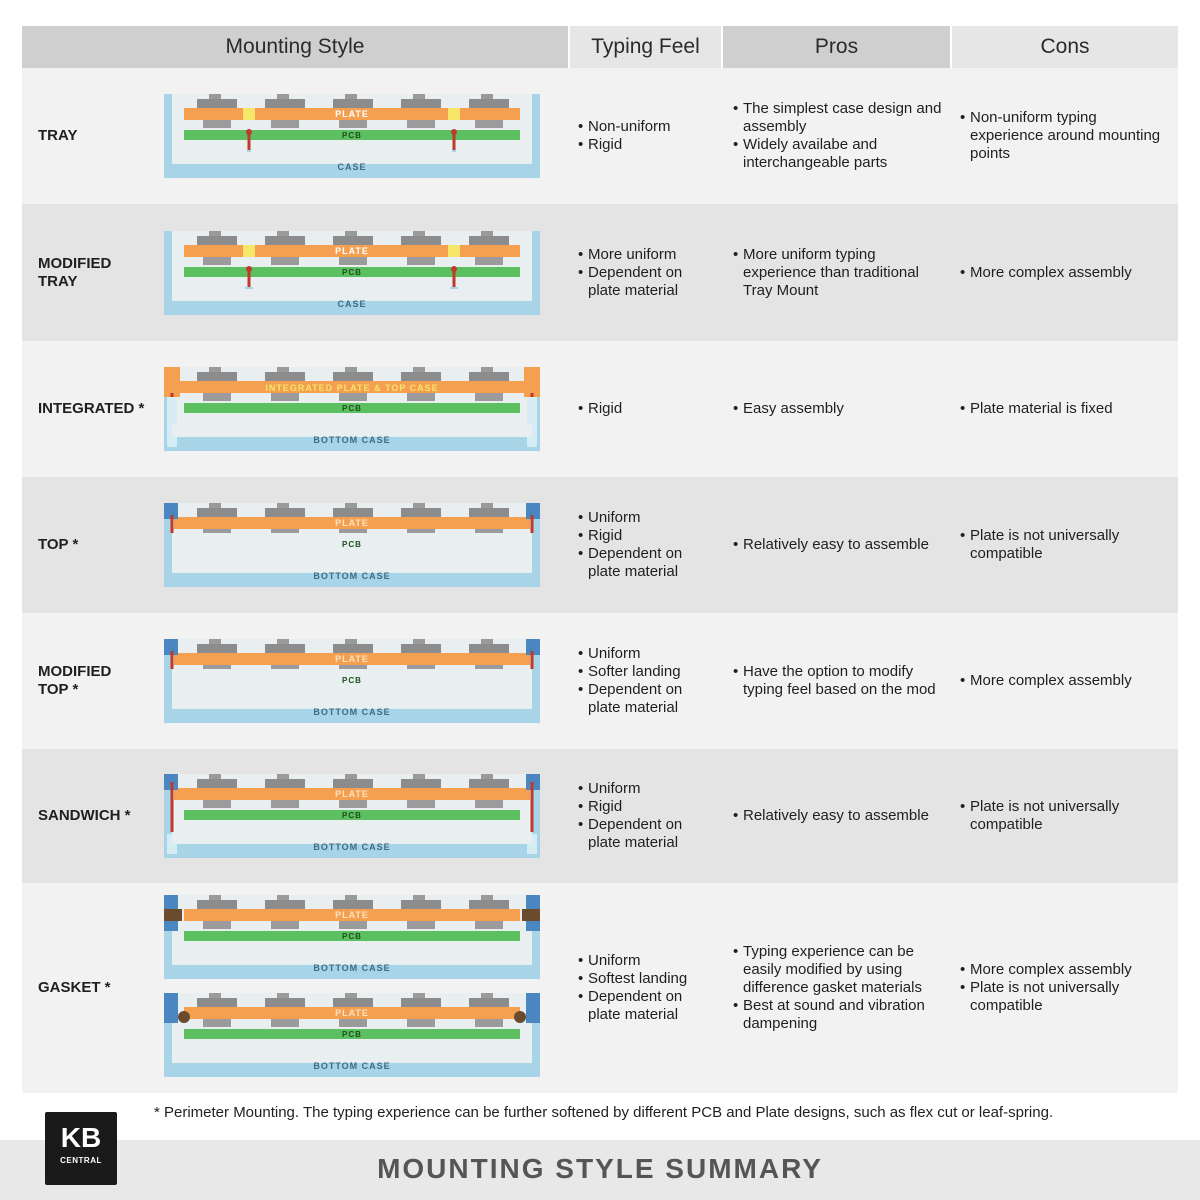 This screenshot has width=1200, height=1200. What do you see at coordinates (352, 138) in the screenshot?
I see `cross-section-diagram: CASE PLATE PCB` at bounding box center [352, 138].